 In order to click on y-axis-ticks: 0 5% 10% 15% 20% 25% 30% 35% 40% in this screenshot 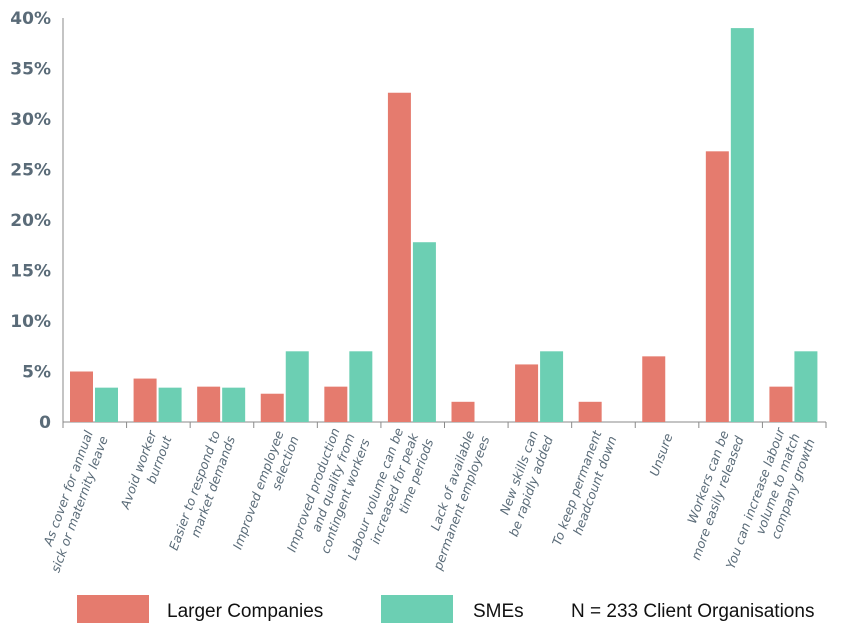, I will do `click(30, 221)`.